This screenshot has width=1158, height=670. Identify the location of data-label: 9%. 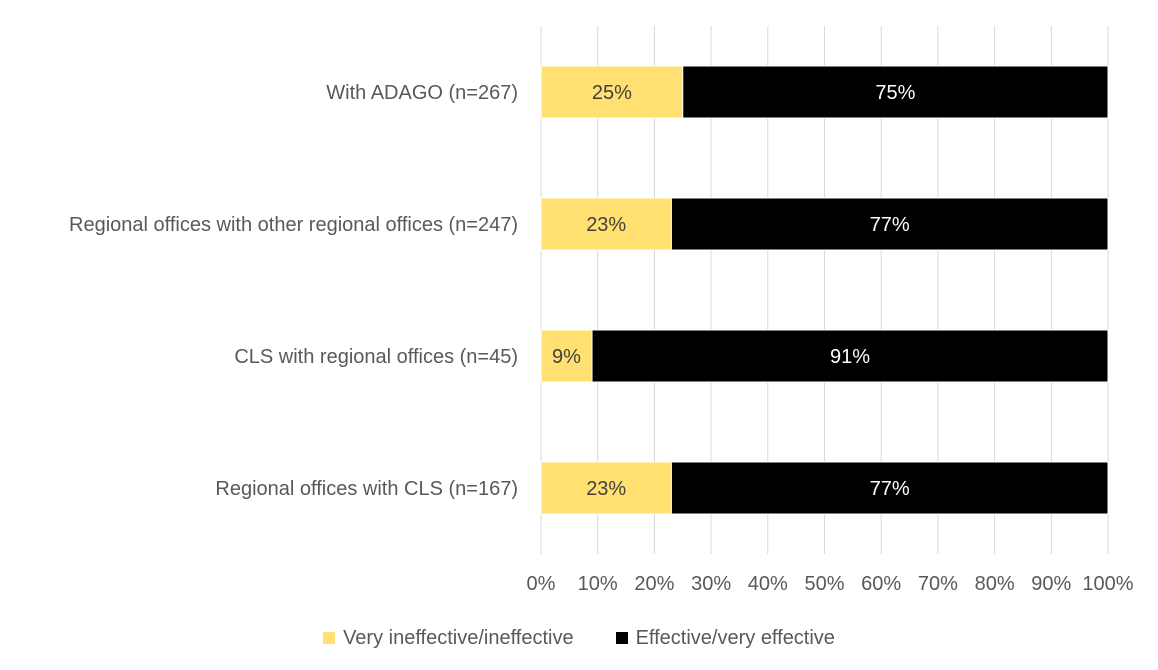
(566, 357).